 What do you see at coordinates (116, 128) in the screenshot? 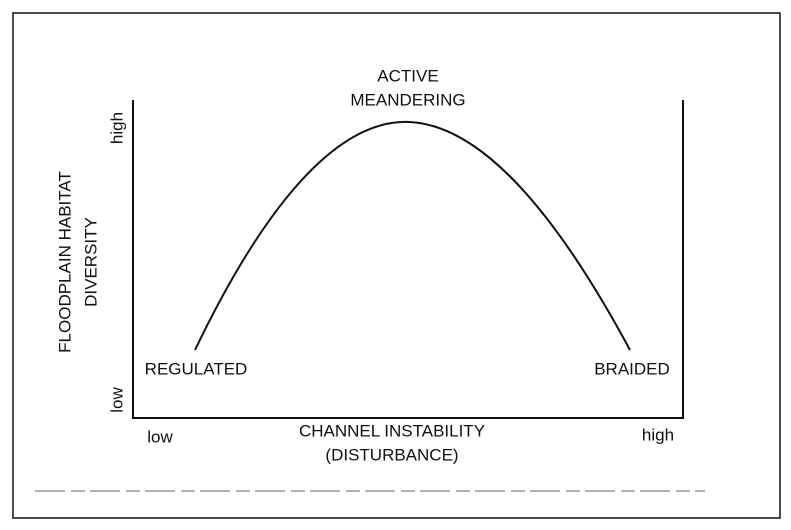
I see `y-high-label: high` at bounding box center [116, 128].